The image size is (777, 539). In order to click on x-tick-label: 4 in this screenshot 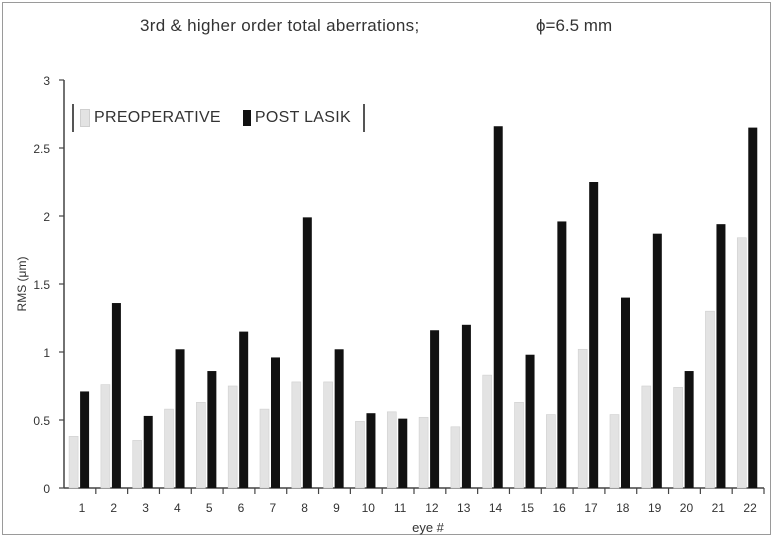, I will do `click(177, 508)`.